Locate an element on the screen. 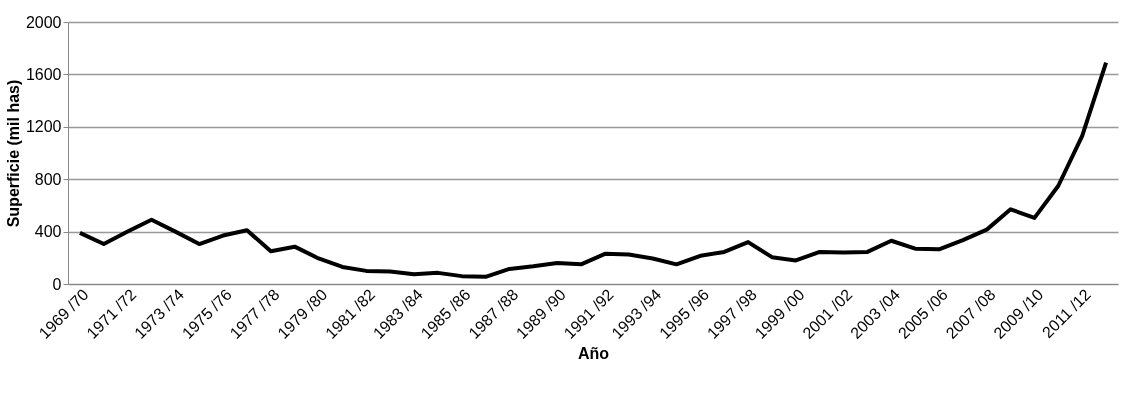  y-axis-title: Superficie (mil has) is located at coordinates (13, 153).